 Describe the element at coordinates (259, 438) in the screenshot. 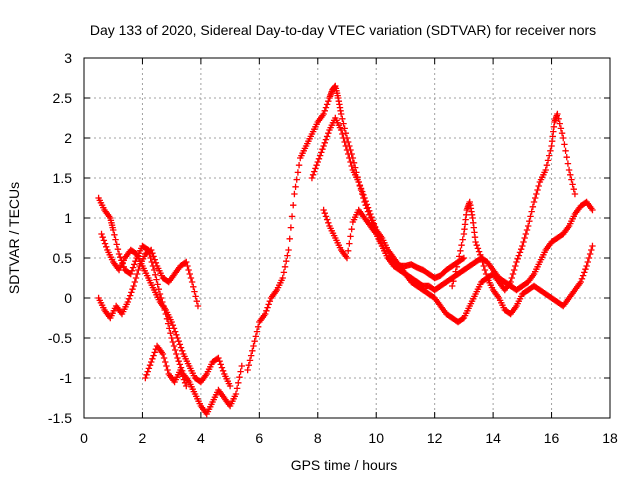

I see `x-tick-label: 6` at that location.